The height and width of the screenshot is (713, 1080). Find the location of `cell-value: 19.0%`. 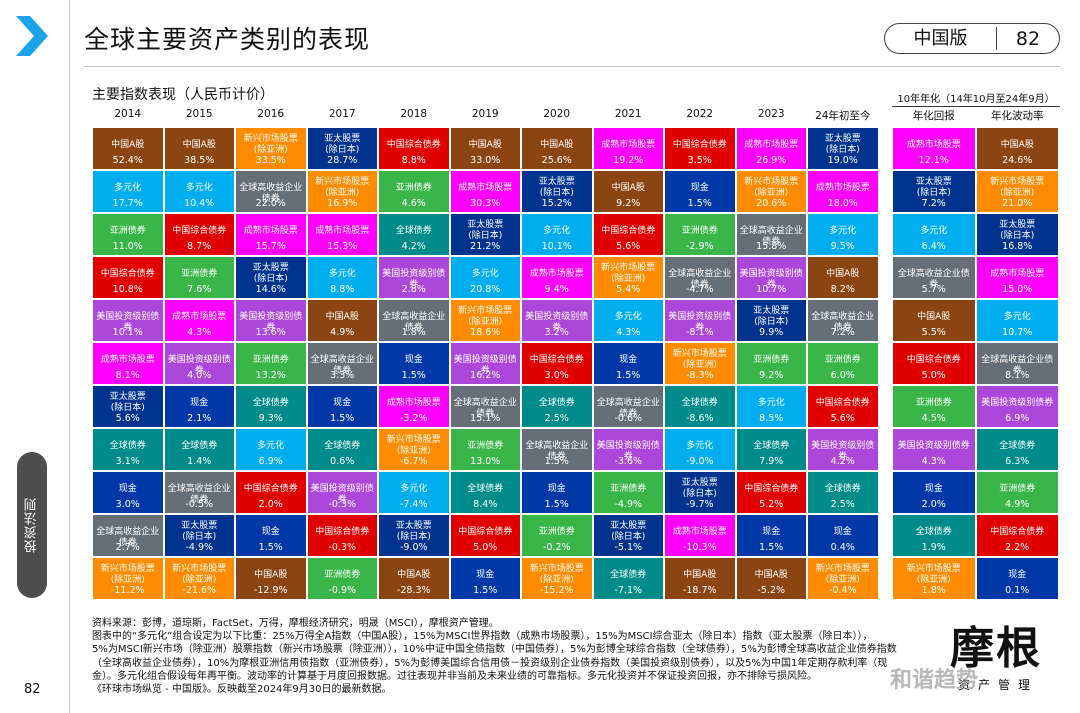

cell-value: 19.0% is located at coordinates (842, 160).